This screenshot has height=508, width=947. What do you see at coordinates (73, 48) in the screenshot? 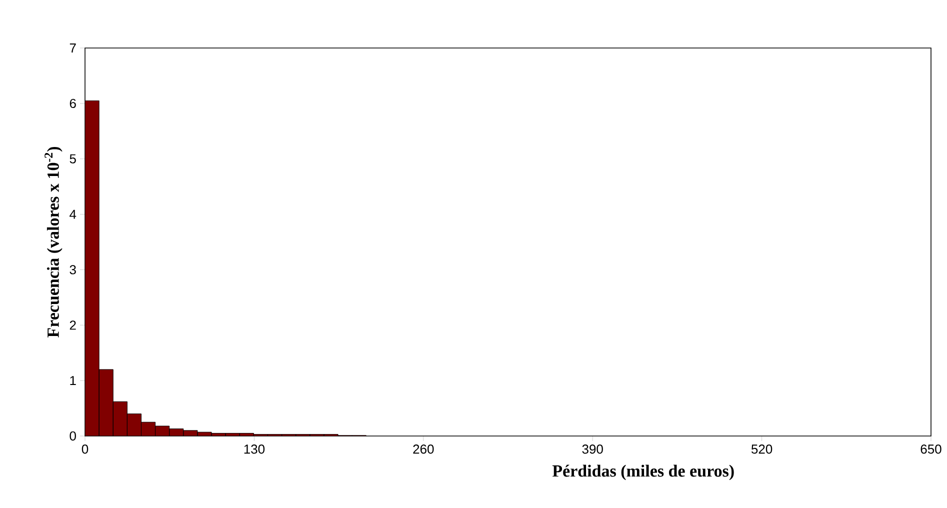
I see `y-tick-label: 7` at bounding box center [73, 48].